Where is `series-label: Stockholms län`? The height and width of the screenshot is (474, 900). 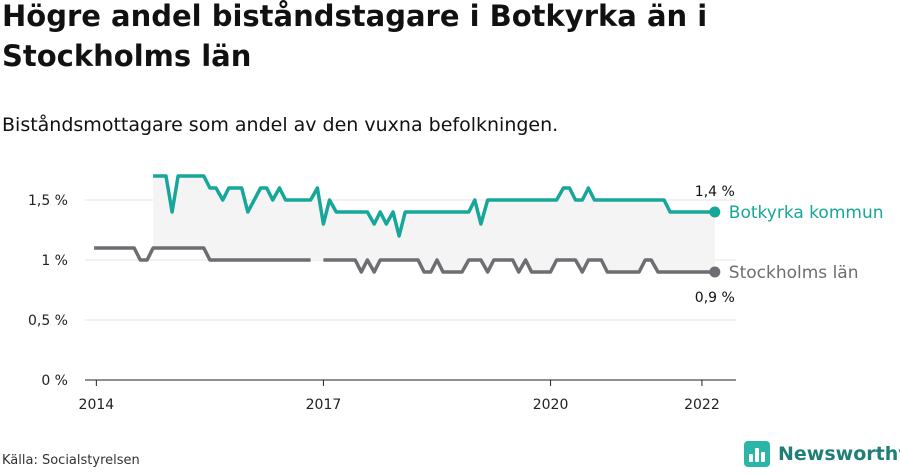
series-label: Stockholms län is located at coordinates (794, 273).